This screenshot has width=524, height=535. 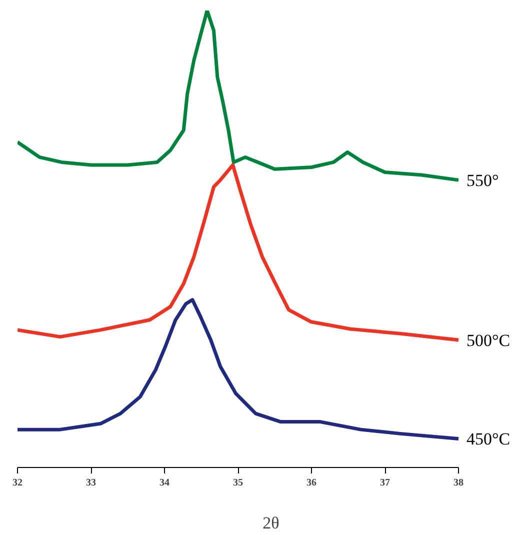 I want to click on x-tick-label: 38, so click(x=459, y=483).